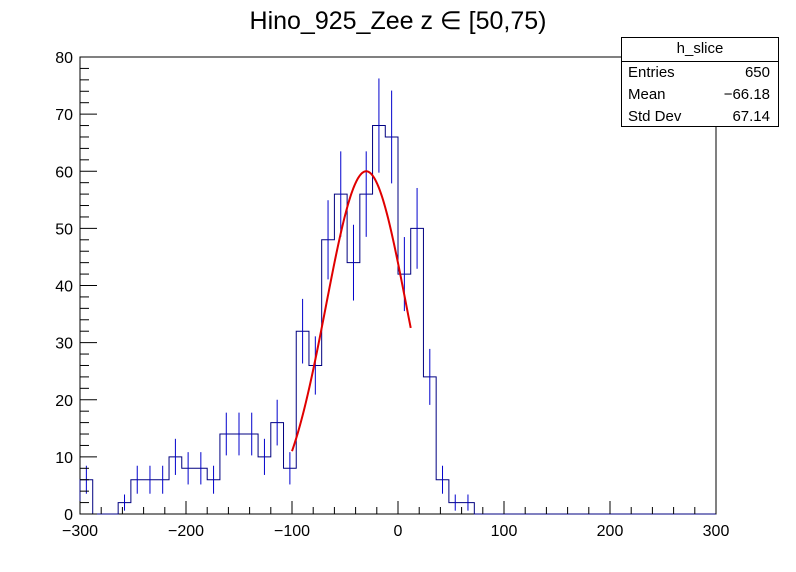 The width and height of the screenshot is (796, 572). I want to click on stats-title: h_slice, so click(700, 50).